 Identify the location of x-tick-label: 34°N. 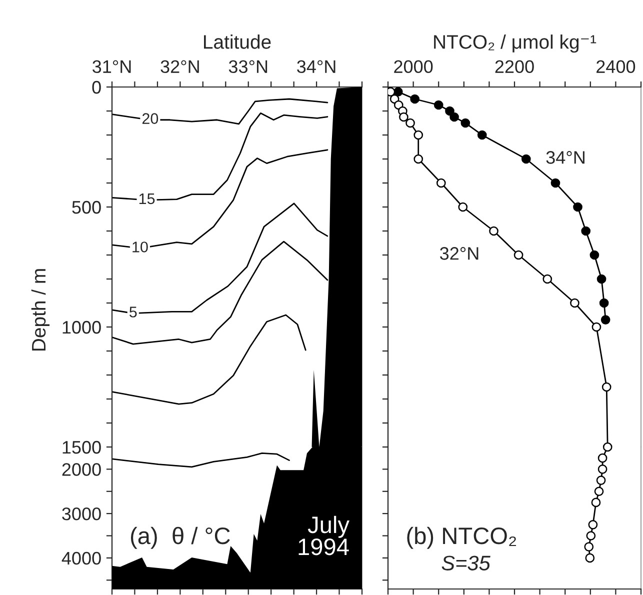
(316, 67).